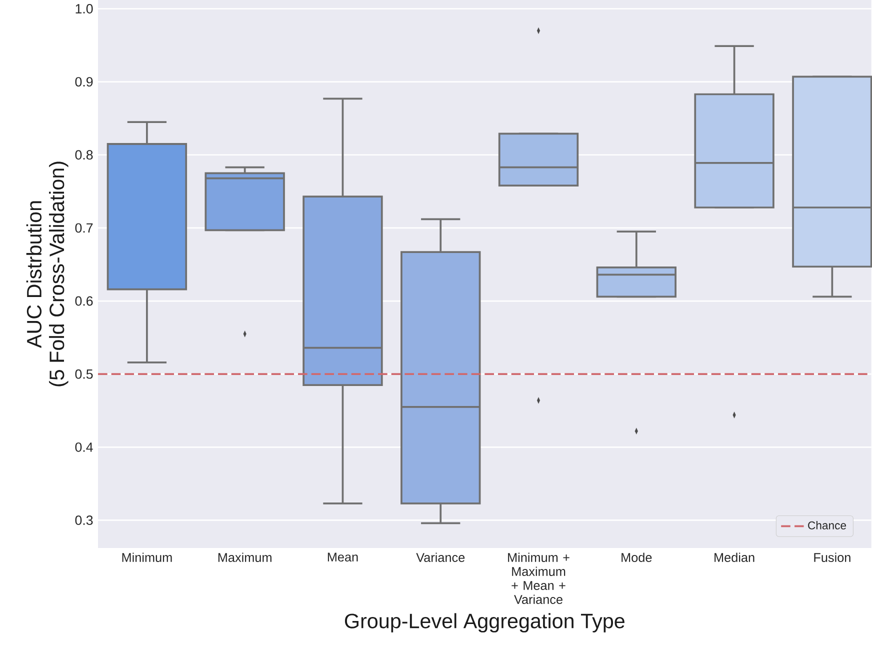 This screenshot has width=872, height=648. What do you see at coordinates (47, 274) in the screenshot?
I see `y-axis-title: AUC Distrbution (5 Fold Cross-Validation)` at bounding box center [47, 274].